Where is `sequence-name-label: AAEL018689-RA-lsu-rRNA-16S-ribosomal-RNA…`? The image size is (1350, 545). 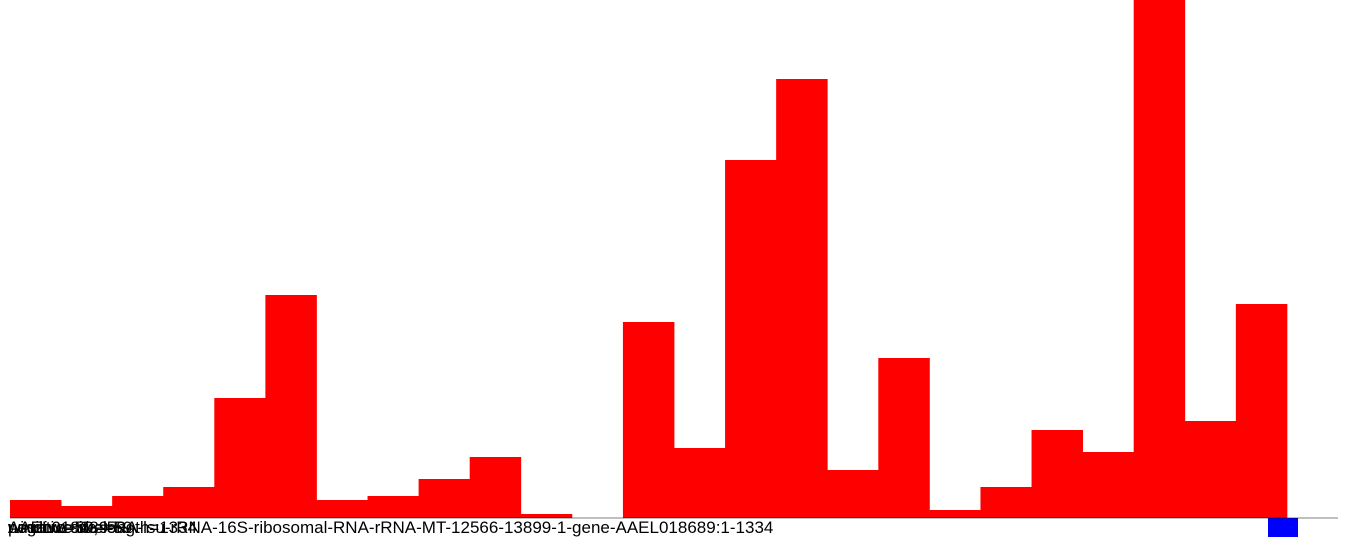 sequence-name-label: AAEL018689-RA-lsu-rRNA-16S-ribosomal-RNA… is located at coordinates (390, 527).